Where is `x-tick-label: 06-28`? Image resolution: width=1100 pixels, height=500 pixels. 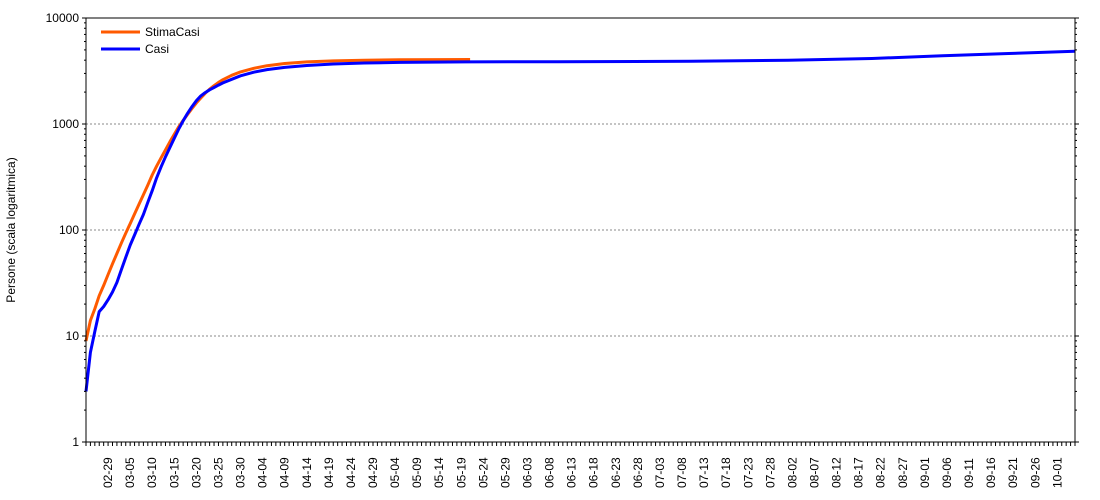 x-tick-label: 06-28 is located at coordinates (638, 472).